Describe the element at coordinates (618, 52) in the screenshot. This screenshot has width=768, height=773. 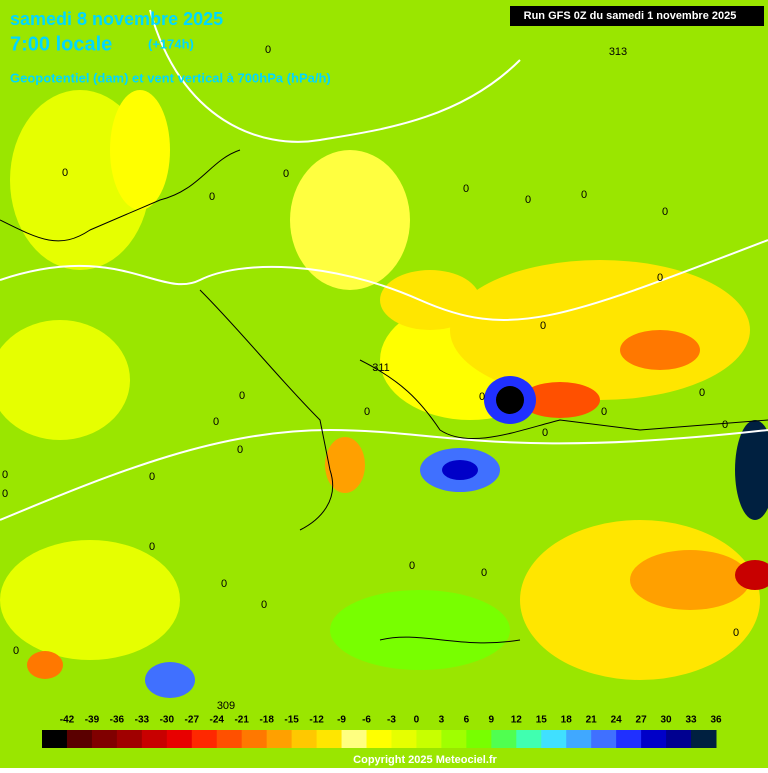
I see `contour-label: 313` at that location.